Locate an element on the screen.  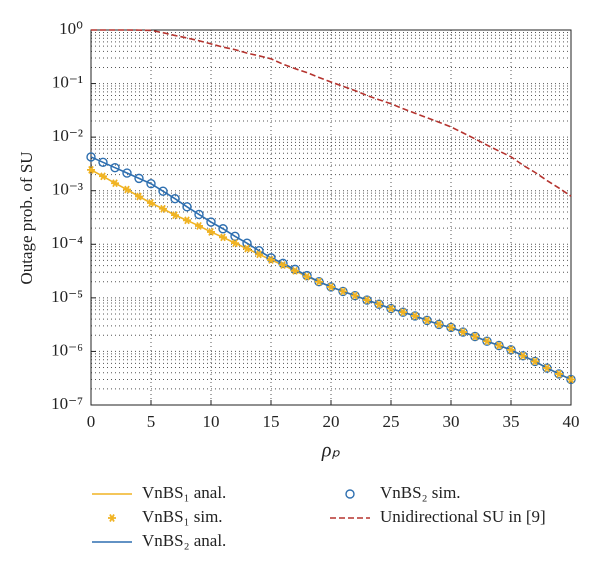
x-tick-label: 0 is located at coordinates (91, 421).